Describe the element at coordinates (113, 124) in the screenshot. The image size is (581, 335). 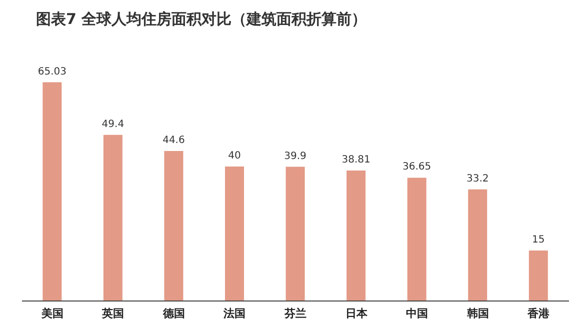
I see `data-label: 49.4` at that location.